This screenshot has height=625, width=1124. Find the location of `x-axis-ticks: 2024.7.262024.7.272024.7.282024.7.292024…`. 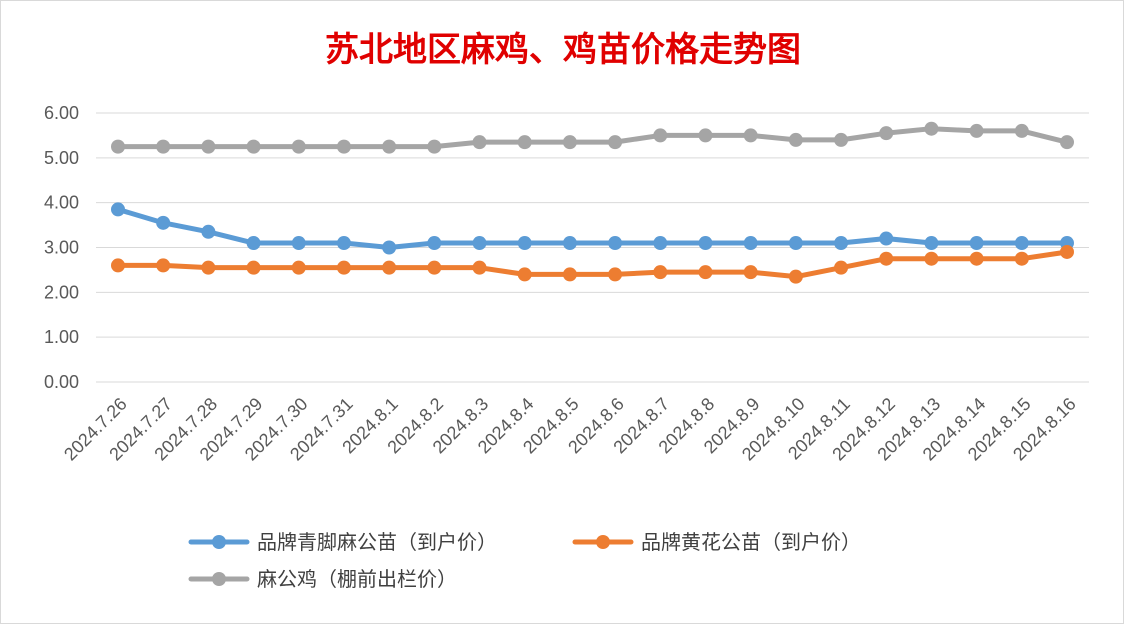

x-axis-ticks: 2024.7.262024.7.272024.7.282024.7.292024… is located at coordinates (570, 429).